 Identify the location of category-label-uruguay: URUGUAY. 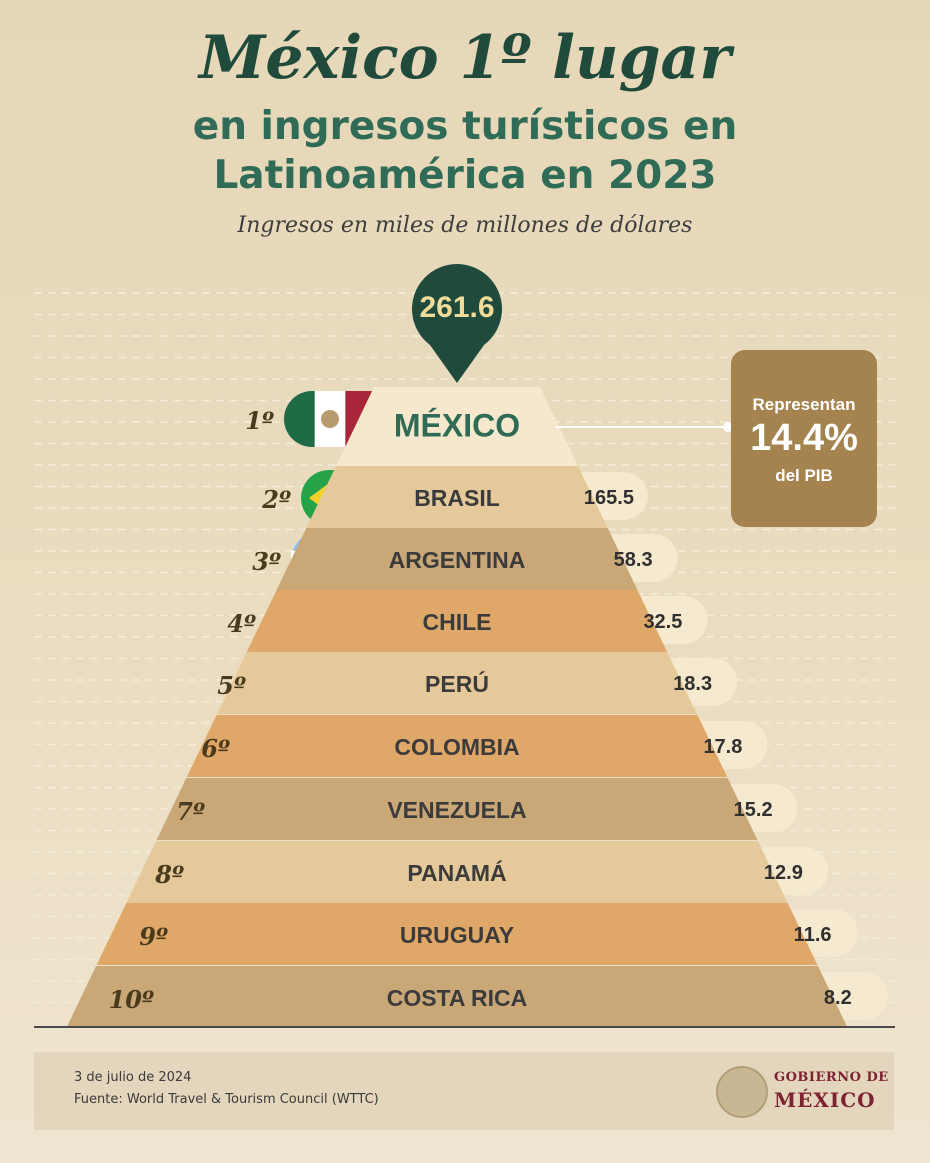
(457, 935).